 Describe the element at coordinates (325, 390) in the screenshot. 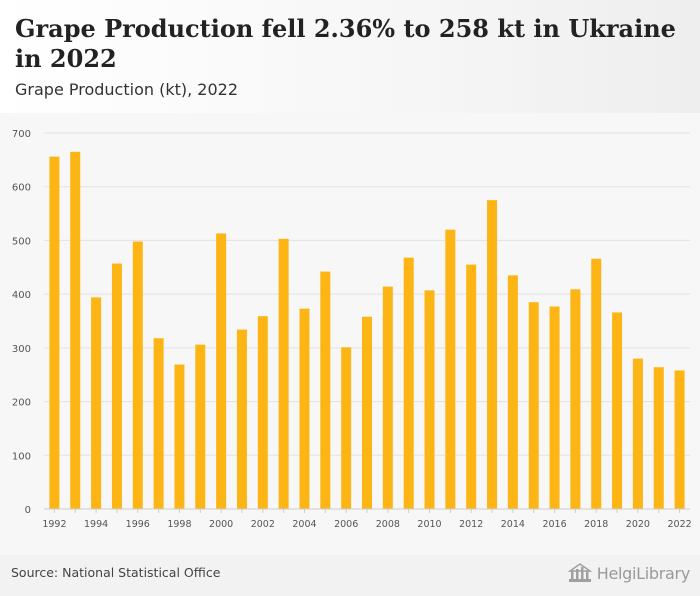

I see `bar-2005` at that location.